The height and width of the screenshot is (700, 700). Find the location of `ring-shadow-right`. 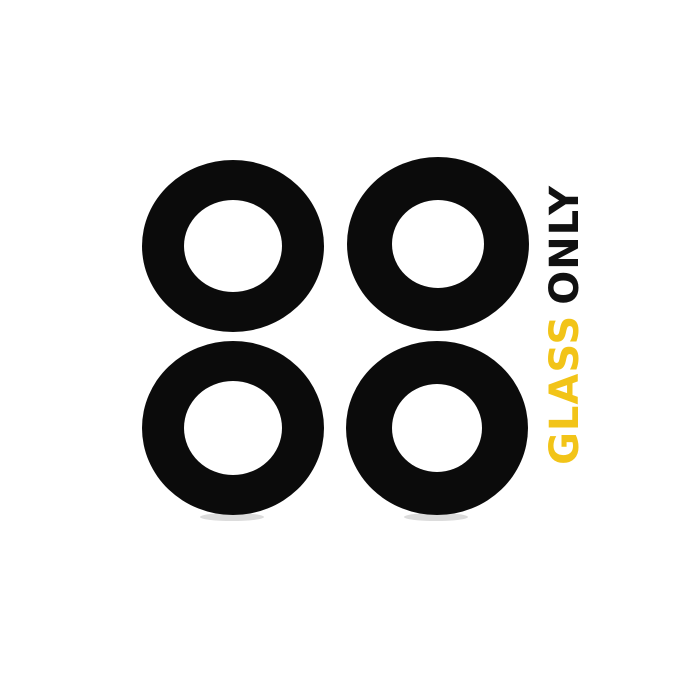

ring-shadow-right is located at coordinates (436, 517).